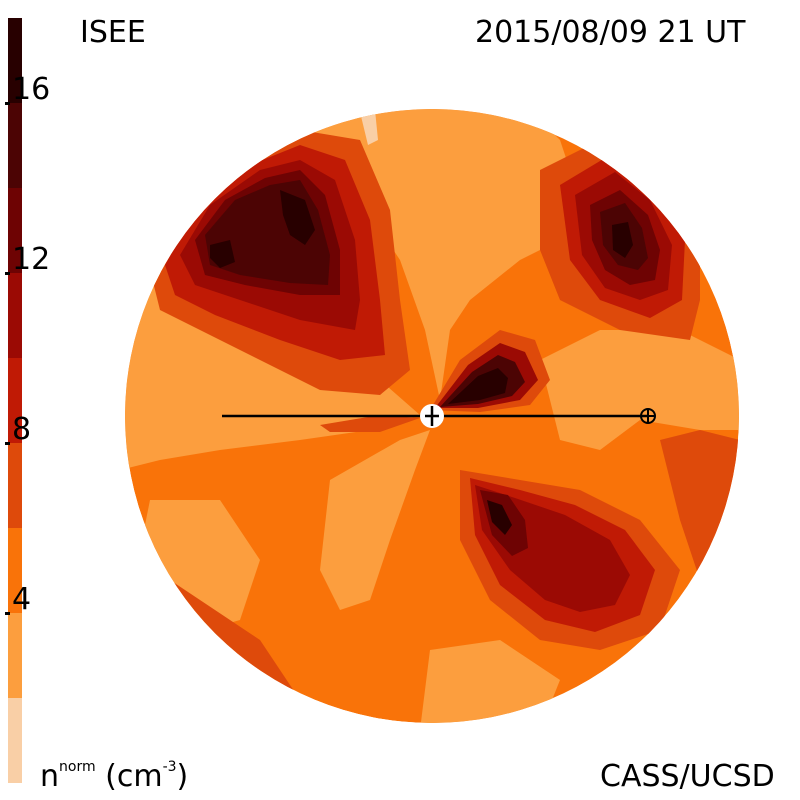 The height and width of the screenshot is (800, 800). I want to click on colorbar-tick-label: 8, so click(22, 429).